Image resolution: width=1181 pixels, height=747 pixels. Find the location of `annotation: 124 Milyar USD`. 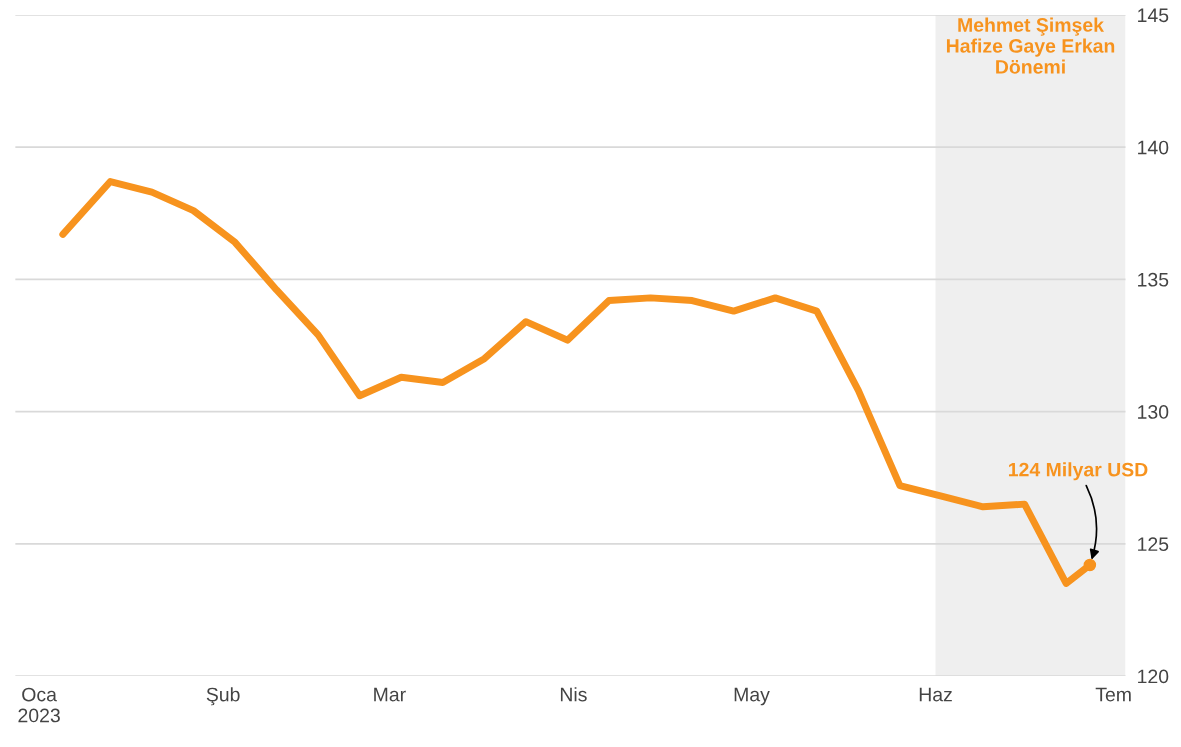

annotation: 124 Milyar USD is located at coordinates (1078, 471).